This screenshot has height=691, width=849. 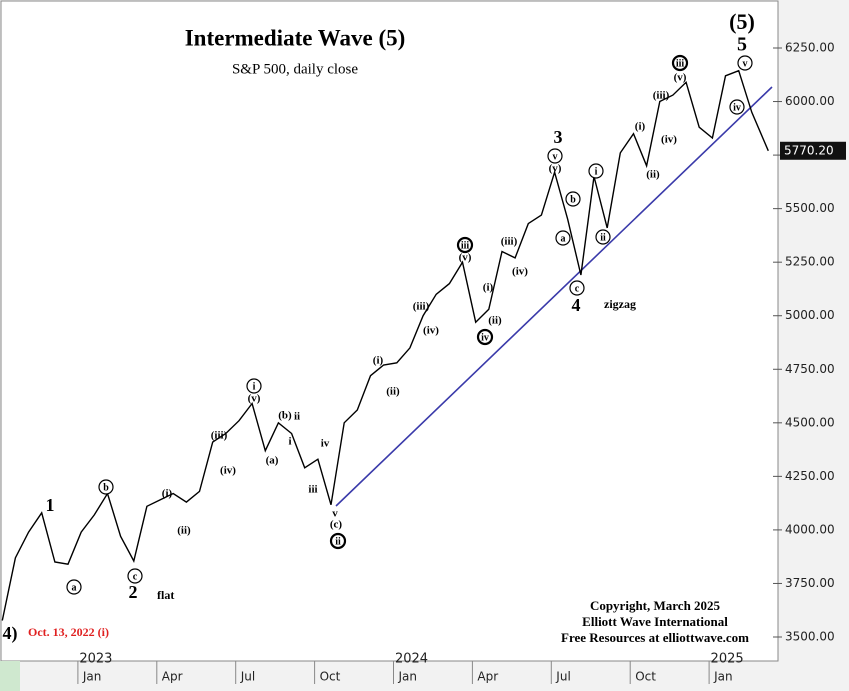 I want to click on y-tick-label: 5250.00, so click(x=810, y=262).